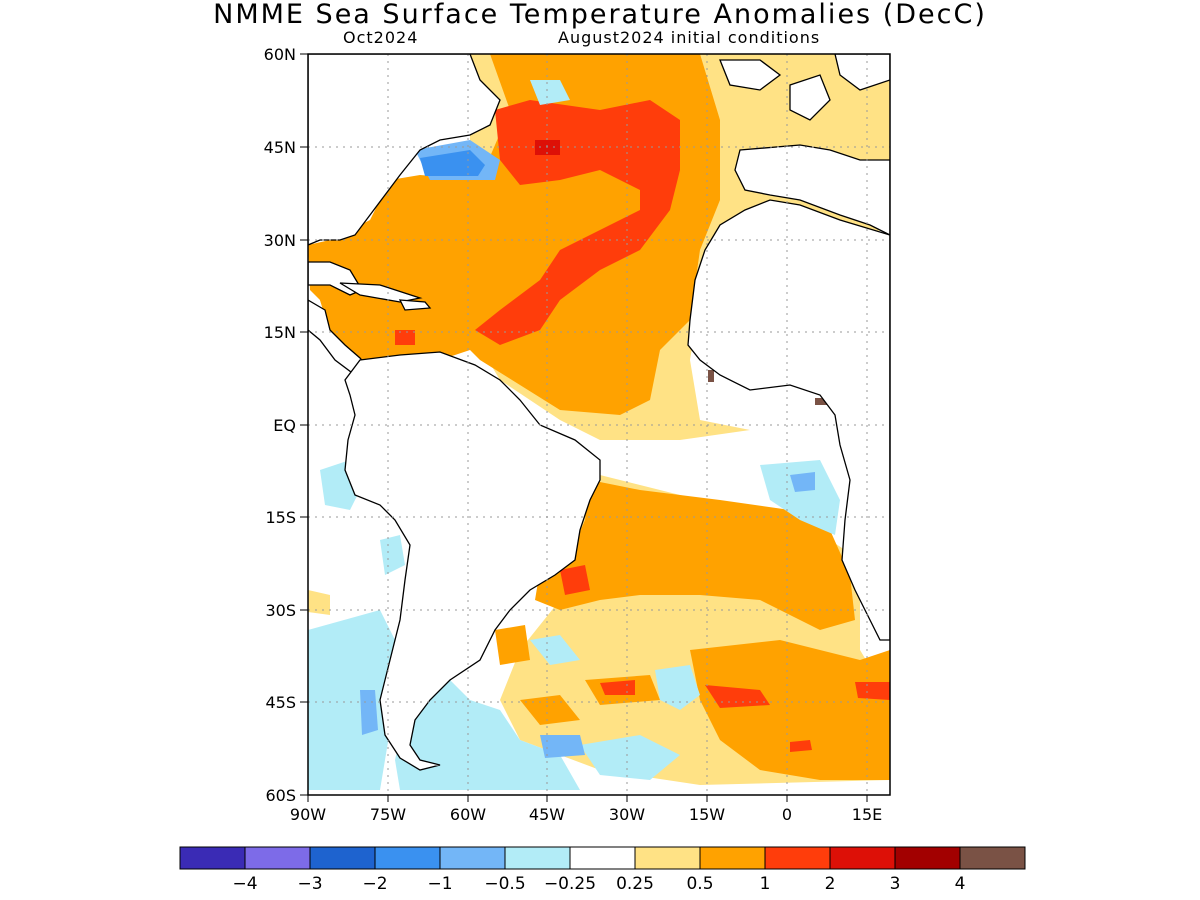  Describe the element at coordinates (468, 814) in the screenshot. I see `lon-label: 60W` at that location.